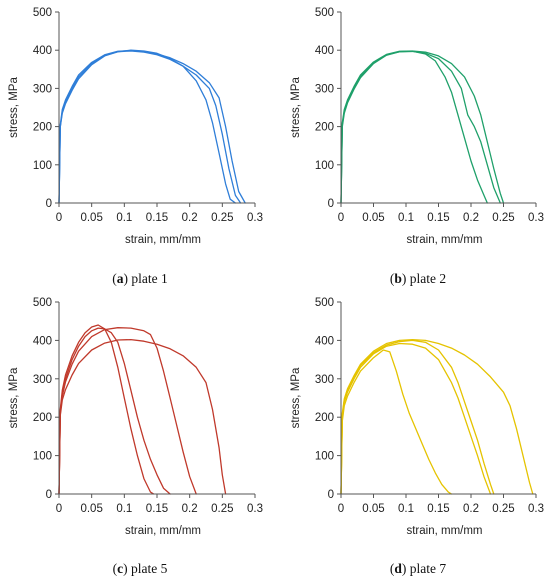  Describe the element at coordinates (398, 278) in the screenshot. I see `caption-letter: b` at that location.